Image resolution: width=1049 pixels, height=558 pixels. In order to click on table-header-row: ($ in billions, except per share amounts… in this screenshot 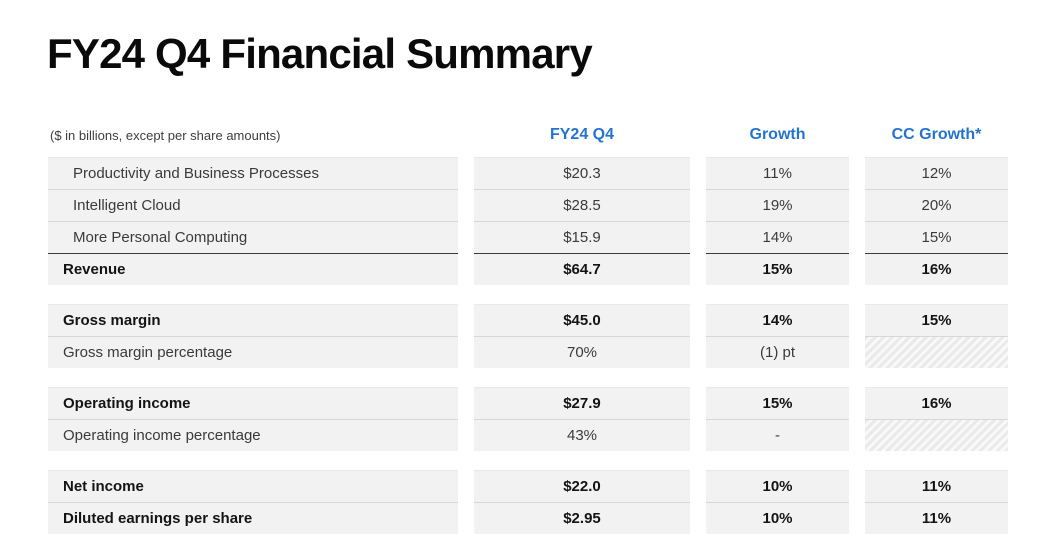, I will do `click(528, 132)`.